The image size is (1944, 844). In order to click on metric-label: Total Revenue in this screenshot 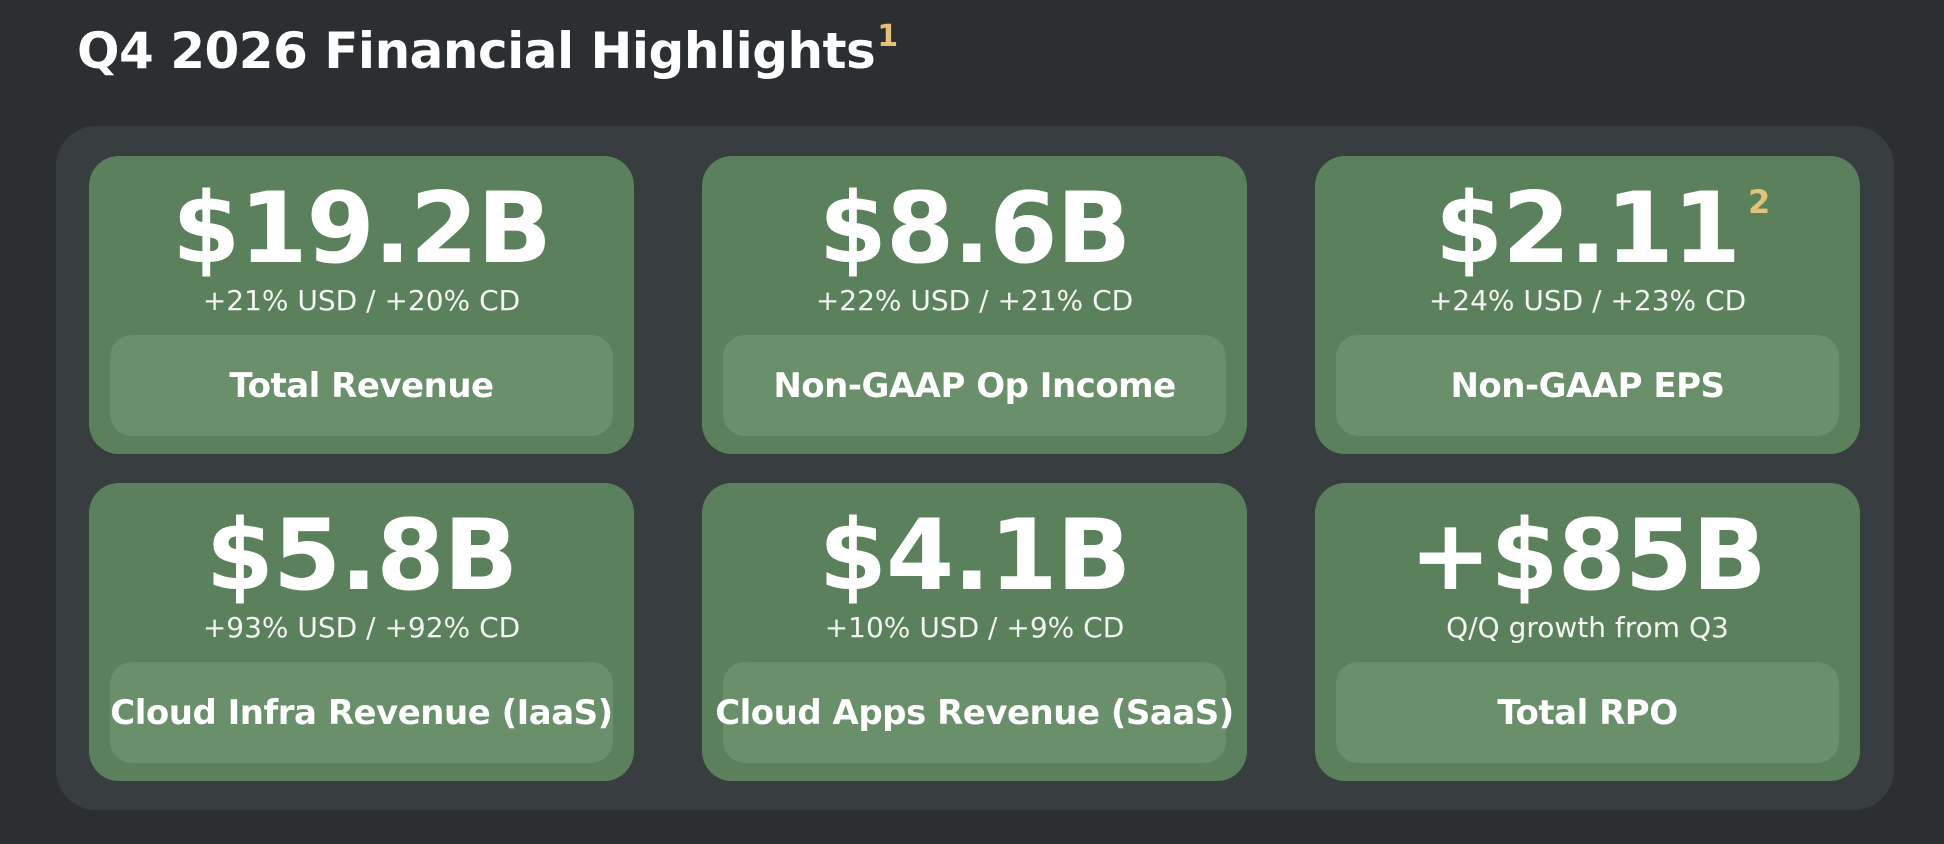, I will do `click(361, 385)`.